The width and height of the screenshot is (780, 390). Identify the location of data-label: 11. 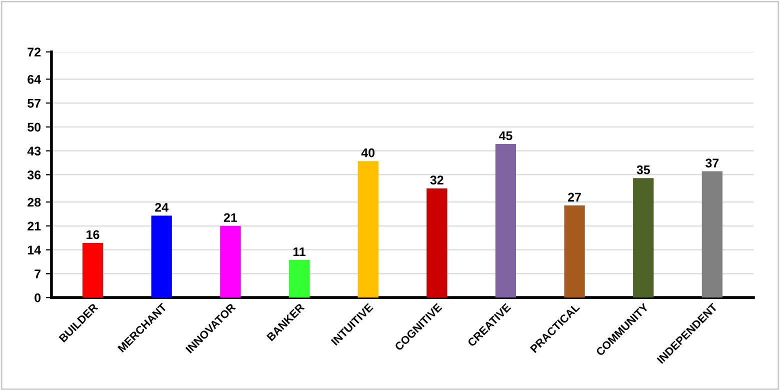
(299, 251).